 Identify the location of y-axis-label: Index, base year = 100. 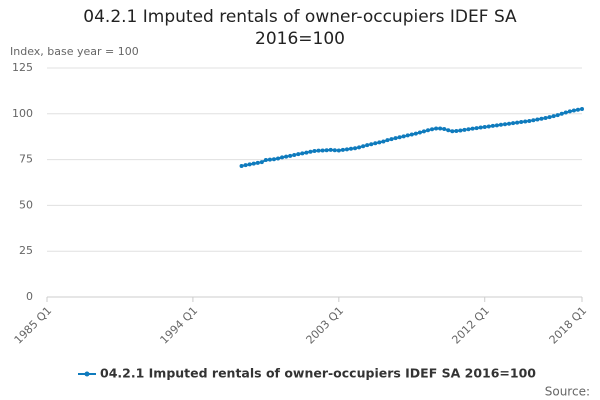
(74, 51).